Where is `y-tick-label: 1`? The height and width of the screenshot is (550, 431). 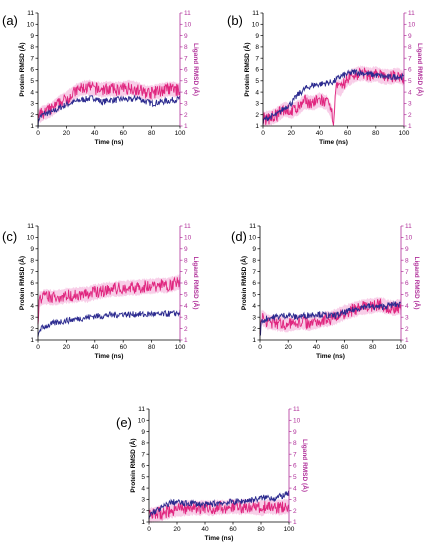 y-tick-label: 1 is located at coordinates (143, 522).